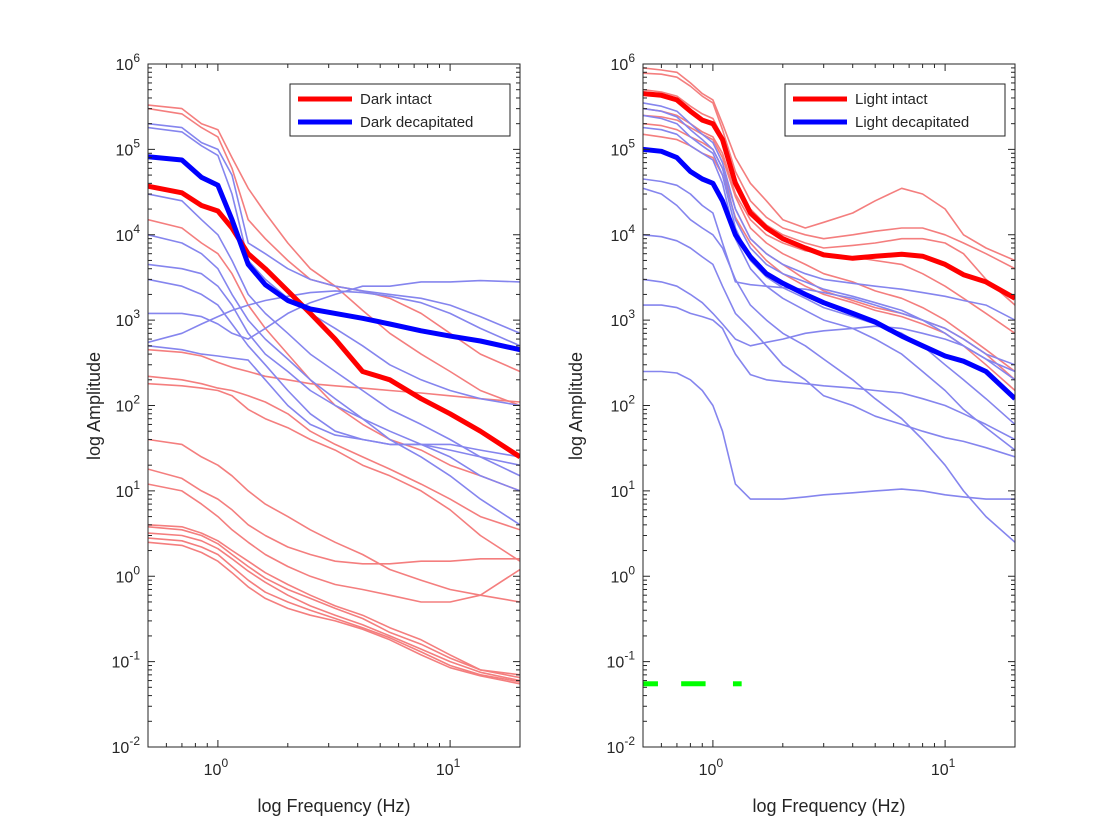 The width and height of the screenshot is (1120, 840). What do you see at coordinates (396, 99) in the screenshot?
I see `legend-entry: Dark intact` at bounding box center [396, 99].